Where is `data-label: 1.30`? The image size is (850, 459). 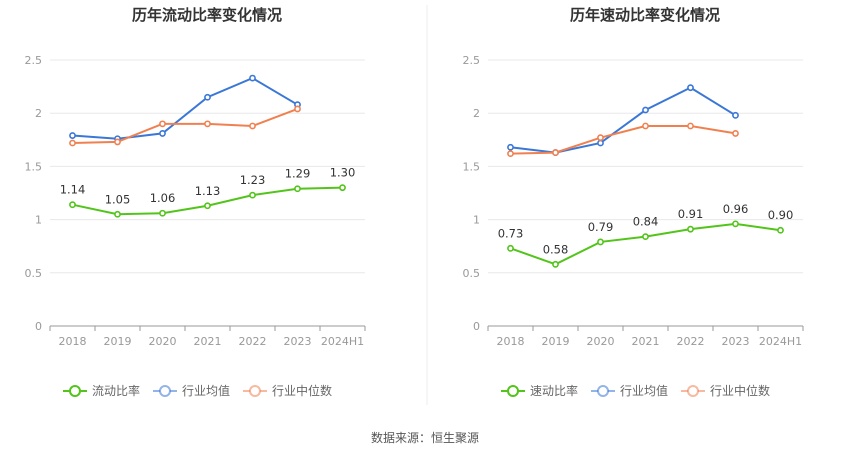
data-label: 1.30 is located at coordinates (343, 173).